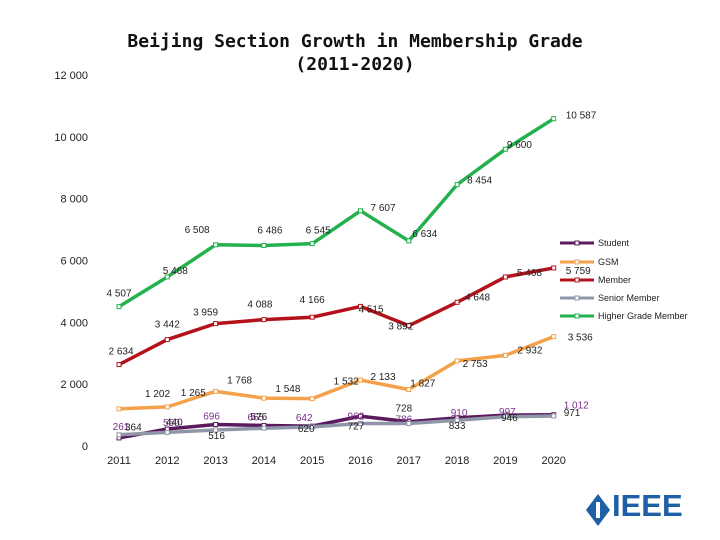 The height and width of the screenshot is (540, 720). I want to click on data-label: 1 012, so click(576, 406).